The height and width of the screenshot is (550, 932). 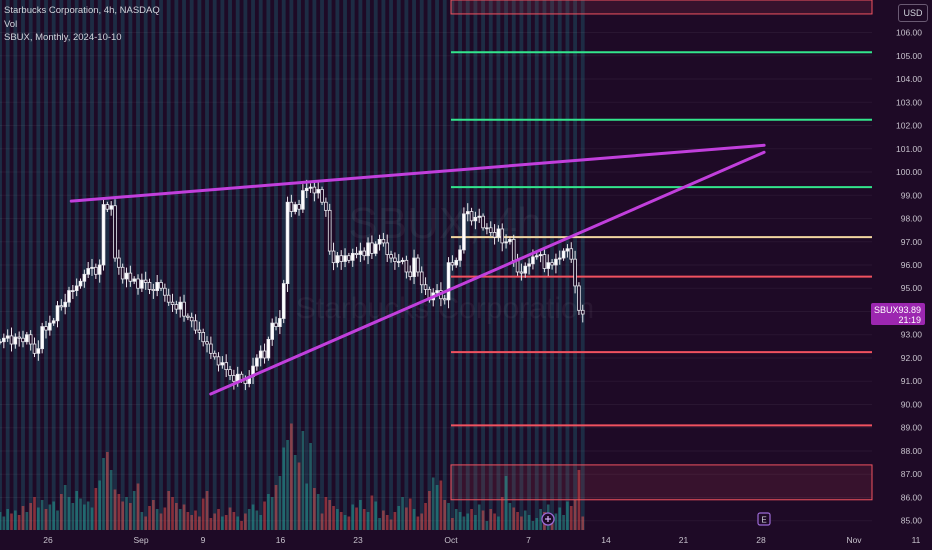 What do you see at coordinates (417, 173) in the screenshot?
I see `wedge-line-upper` at bounding box center [417, 173].